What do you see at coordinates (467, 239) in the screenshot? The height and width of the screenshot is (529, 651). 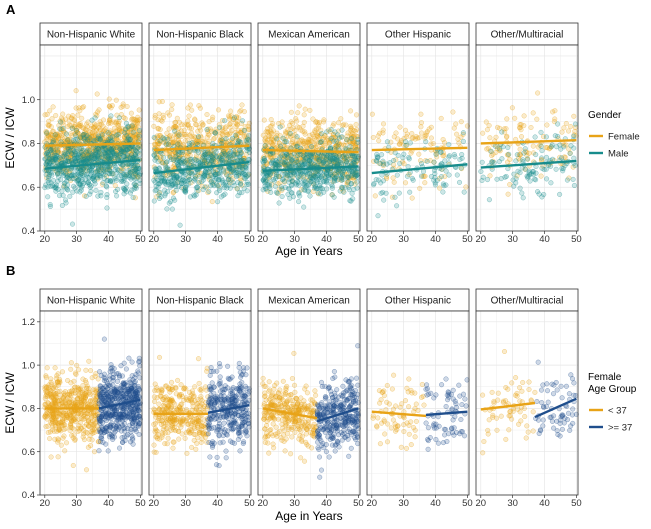 I see `x-tick-label: 50` at bounding box center [467, 239].